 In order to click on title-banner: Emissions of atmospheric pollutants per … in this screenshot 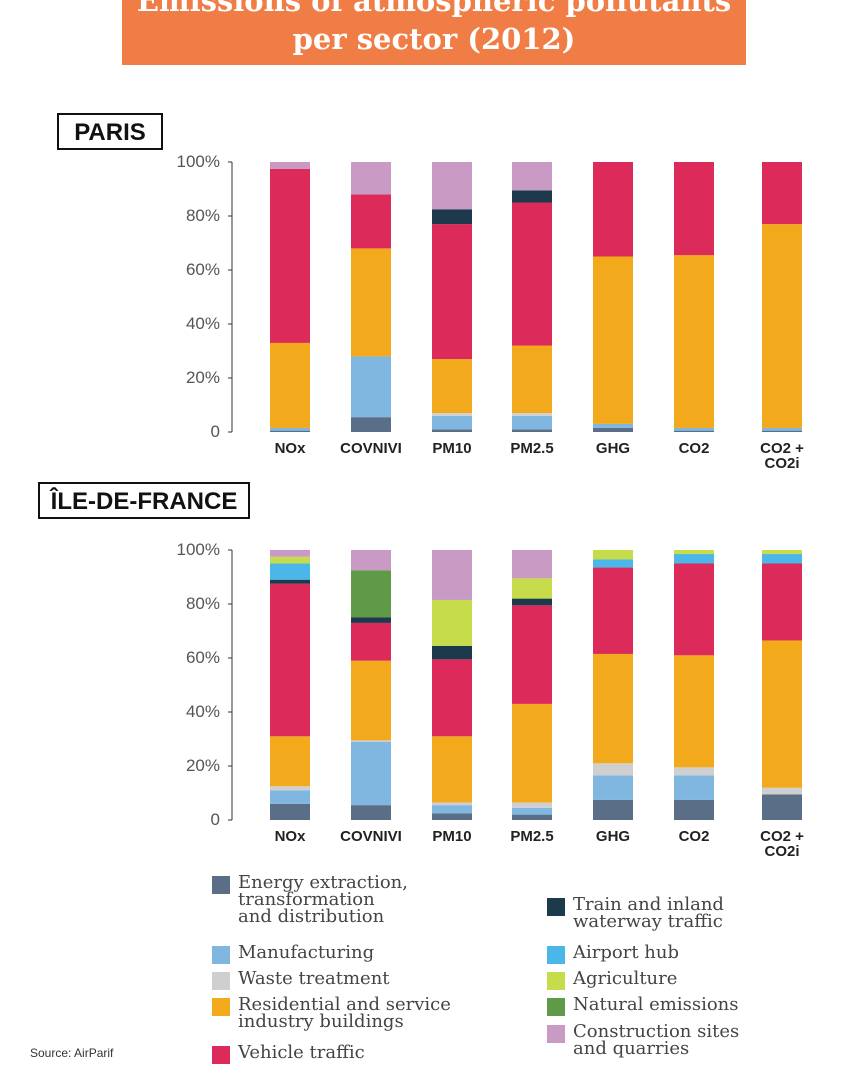, I will do `click(434, 32)`.